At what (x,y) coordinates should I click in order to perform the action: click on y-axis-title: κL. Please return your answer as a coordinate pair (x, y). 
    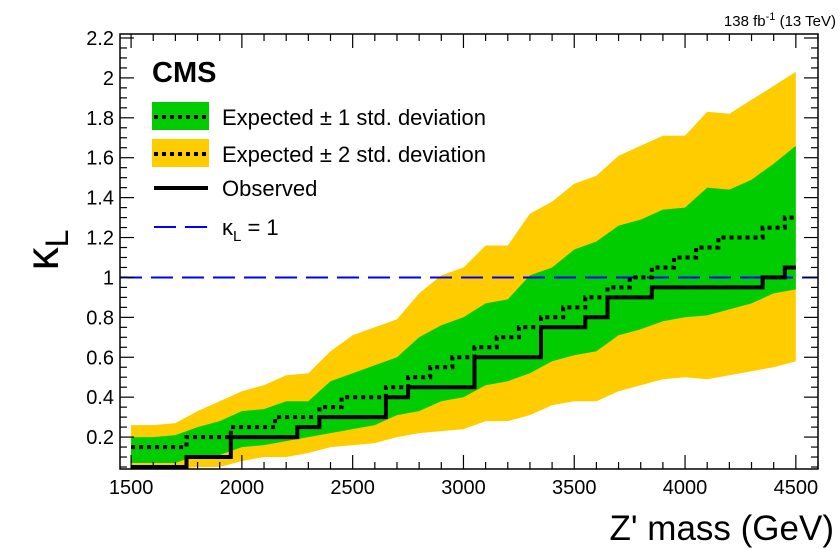
    Looking at the image, I should click on (45, 250).